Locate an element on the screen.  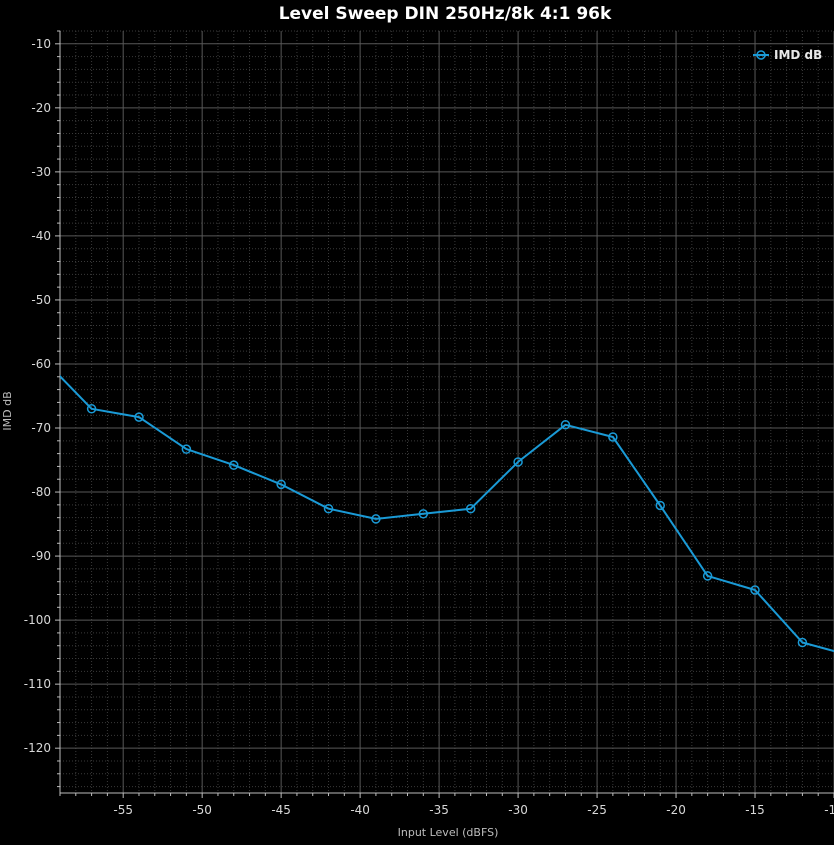
x-axis-ticks: -55 -50 -45 -40 -35 -30 -25 -20 -15 -10 is located at coordinates (473, 810).